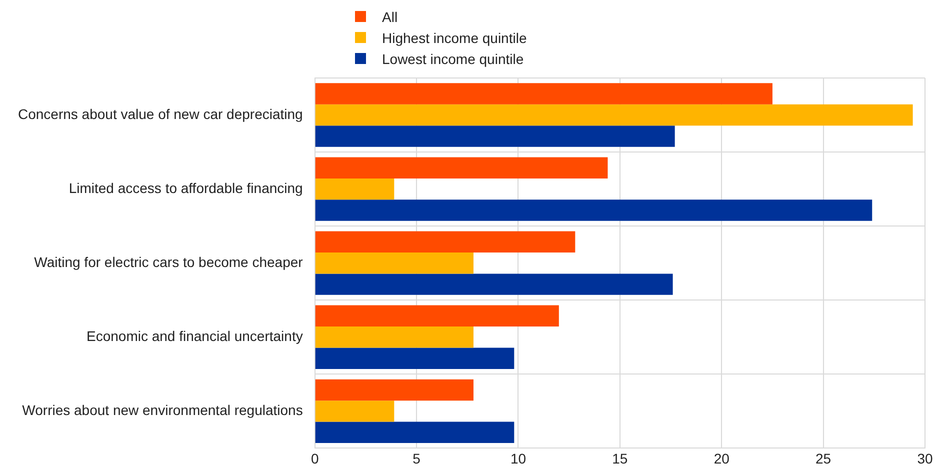 This screenshot has height=475, width=941. Describe the element at coordinates (824, 458) in the screenshot. I see `x-tick-label: 25` at that location.